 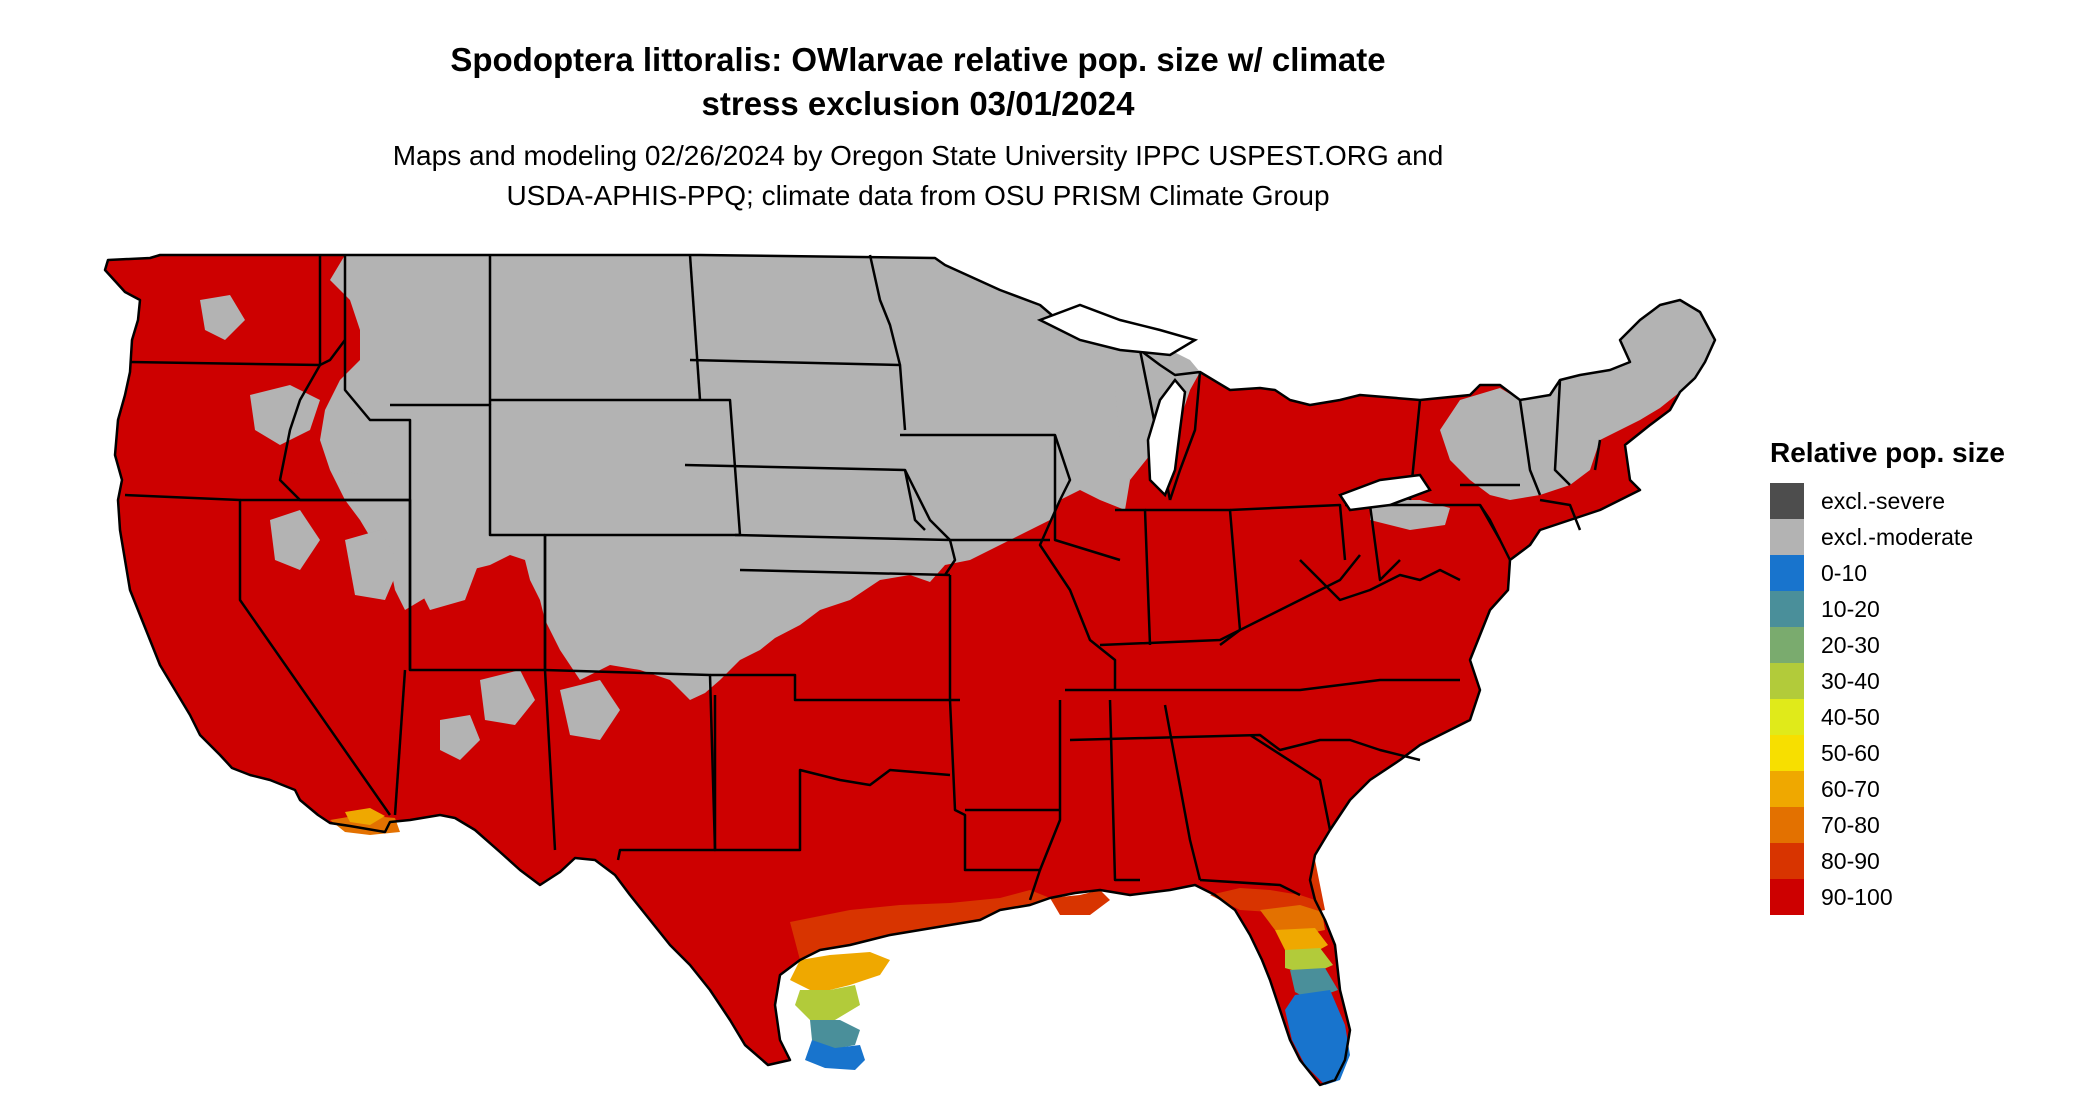 I want to click on lake-superior, so click(x=1117, y=330).